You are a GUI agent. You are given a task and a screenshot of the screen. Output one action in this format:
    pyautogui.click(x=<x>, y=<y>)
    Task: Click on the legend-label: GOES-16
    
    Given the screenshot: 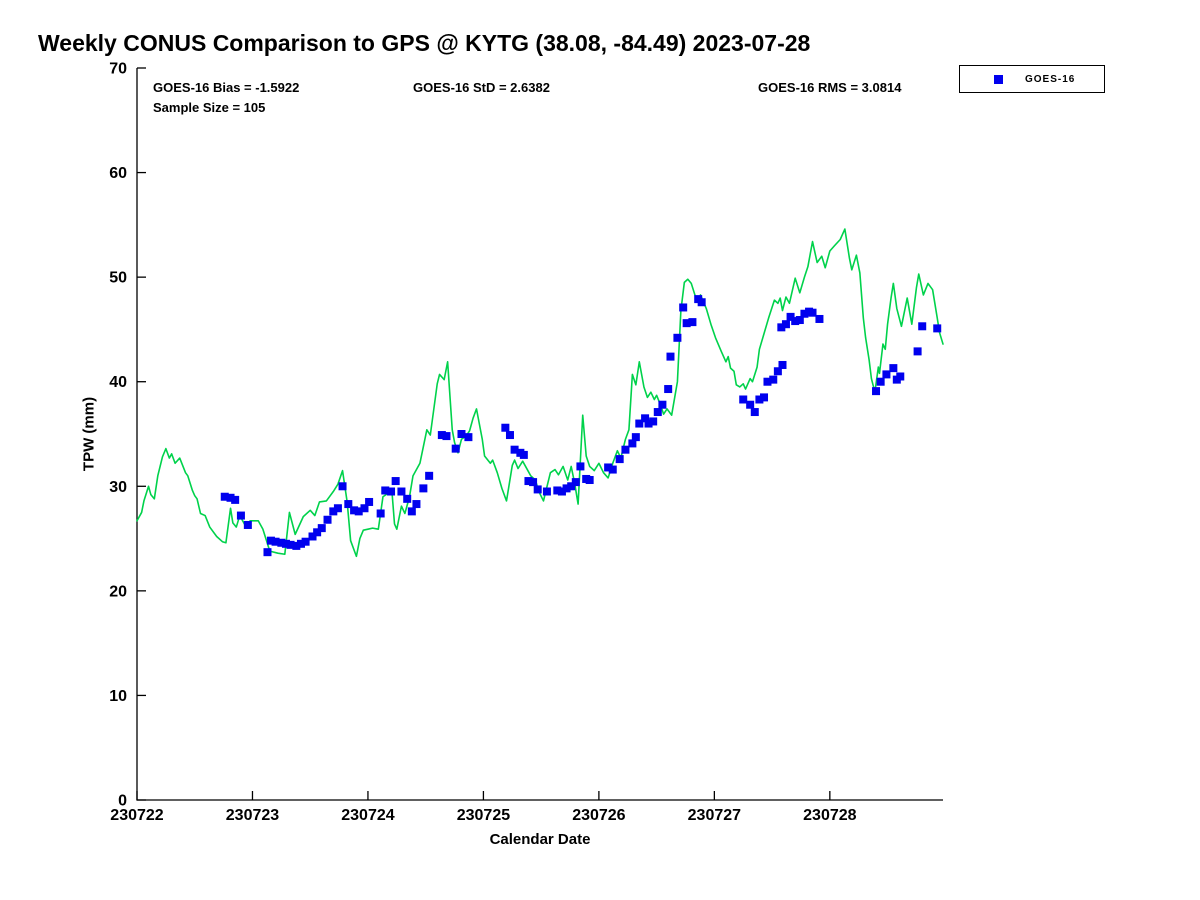 What is the action you would take?
    pyautogui.click(x=1050, y=79)
    